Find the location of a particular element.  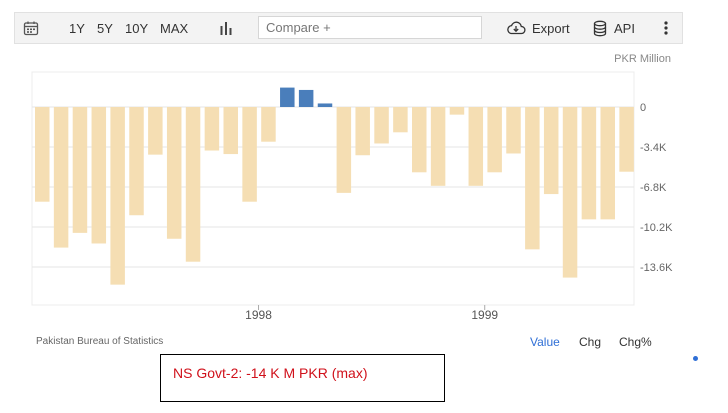

y-tick-label: -13.6K is located at coordinates (656, 268).